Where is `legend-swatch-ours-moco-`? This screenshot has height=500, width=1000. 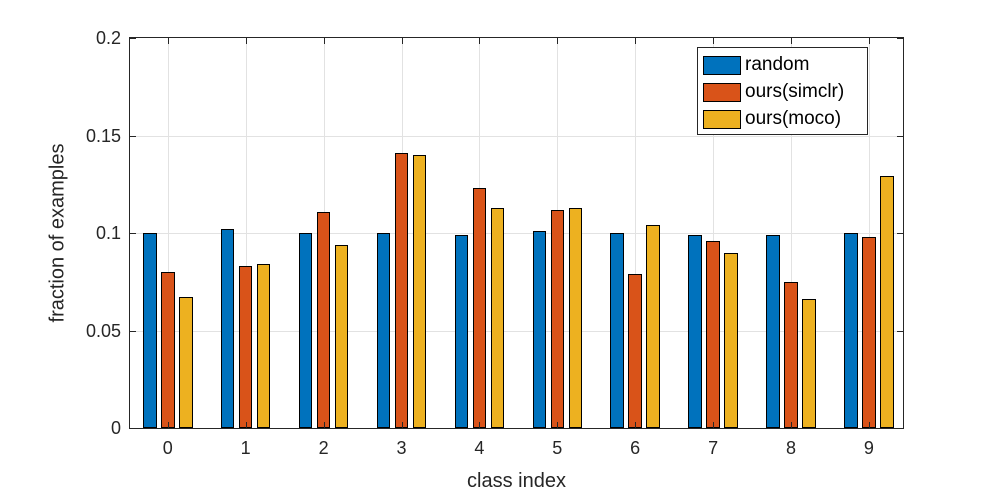 legend-swatch-ours-moco- is located at coordinates (722, 119).